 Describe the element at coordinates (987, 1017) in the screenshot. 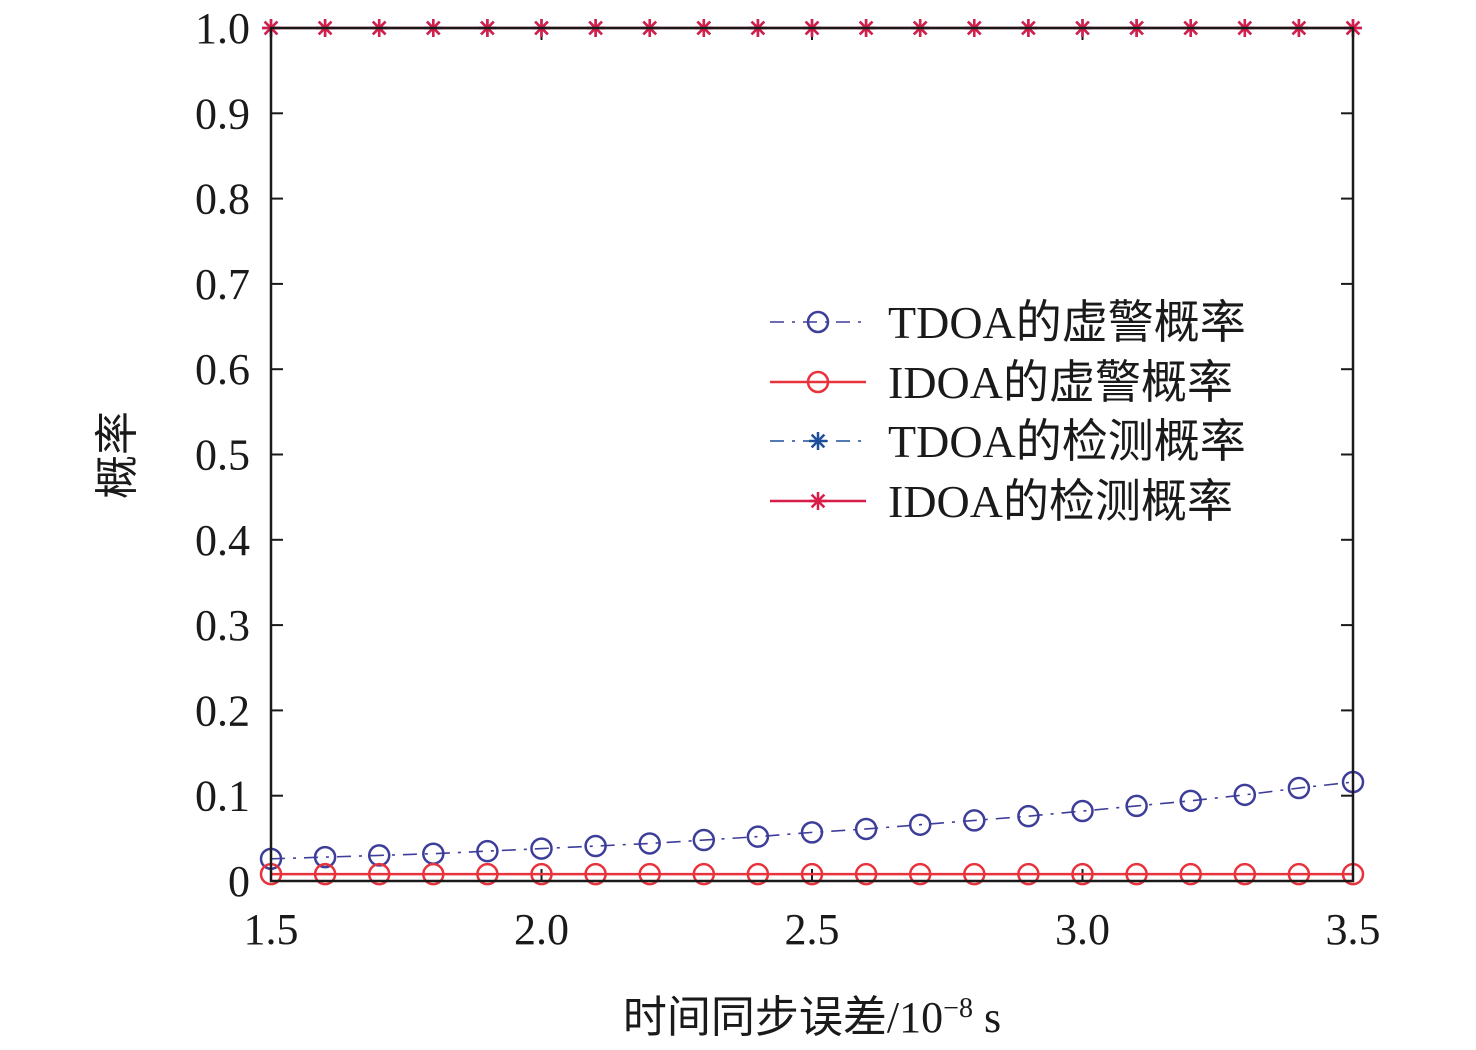

I see `x-axis-title-unit: s` at that location.